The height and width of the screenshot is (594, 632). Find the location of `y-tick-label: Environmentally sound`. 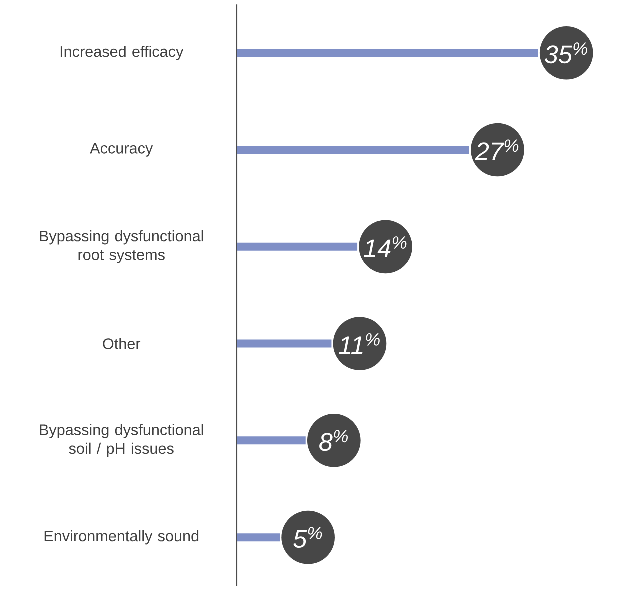

y-tick-label: Environmentally sound is located at coordinates (121, 537).